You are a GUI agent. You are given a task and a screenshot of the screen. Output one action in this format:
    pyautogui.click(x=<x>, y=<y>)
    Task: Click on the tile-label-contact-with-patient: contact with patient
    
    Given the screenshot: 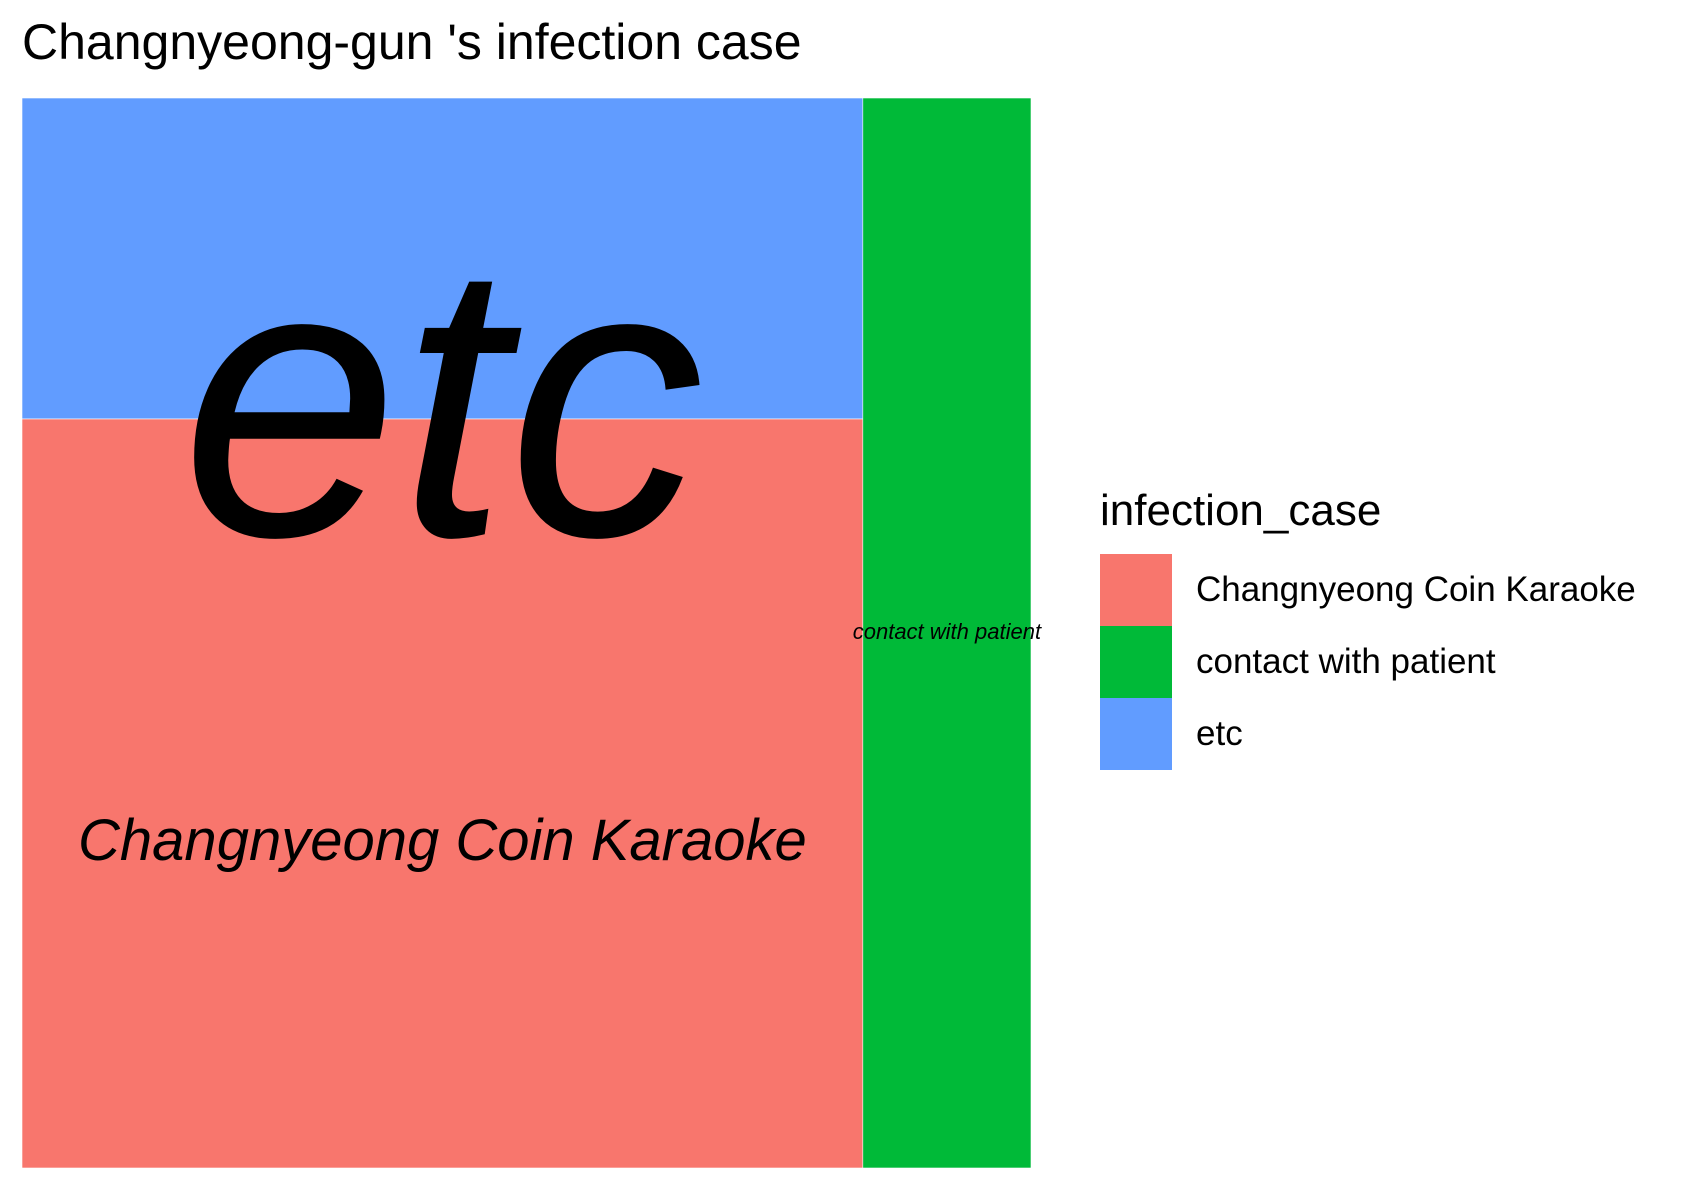 What is the action you would take?
    pyautogui.click(x=947, y=631)
    